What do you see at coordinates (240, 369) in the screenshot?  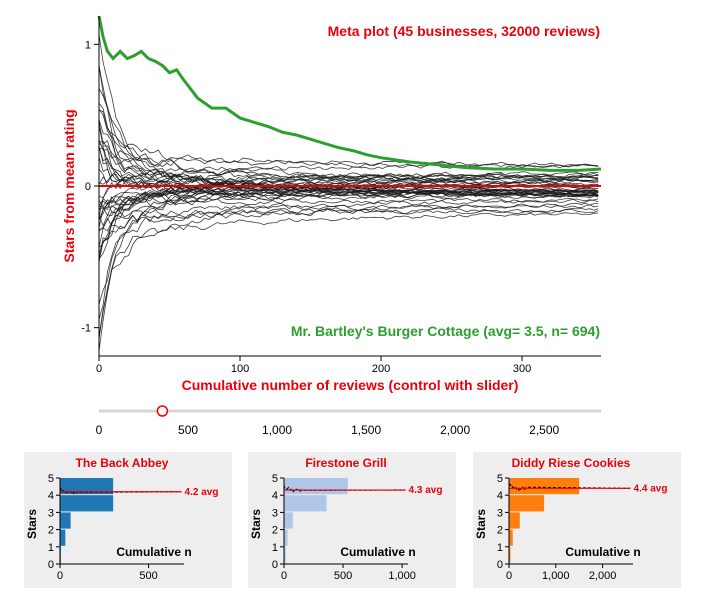 I see `x-tick-label: 100` at bounding box center [240, 369].